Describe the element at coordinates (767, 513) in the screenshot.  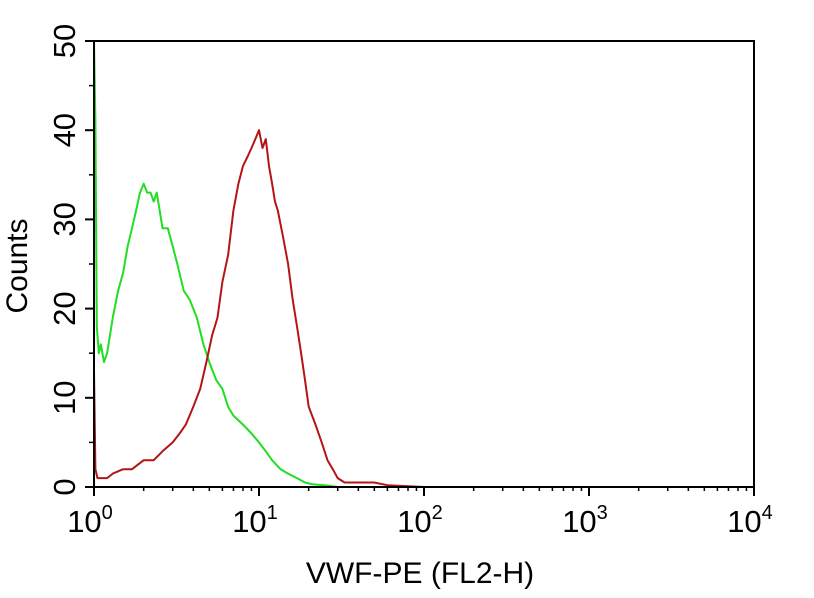
I see `x-tick-exponent: 4` at that location.